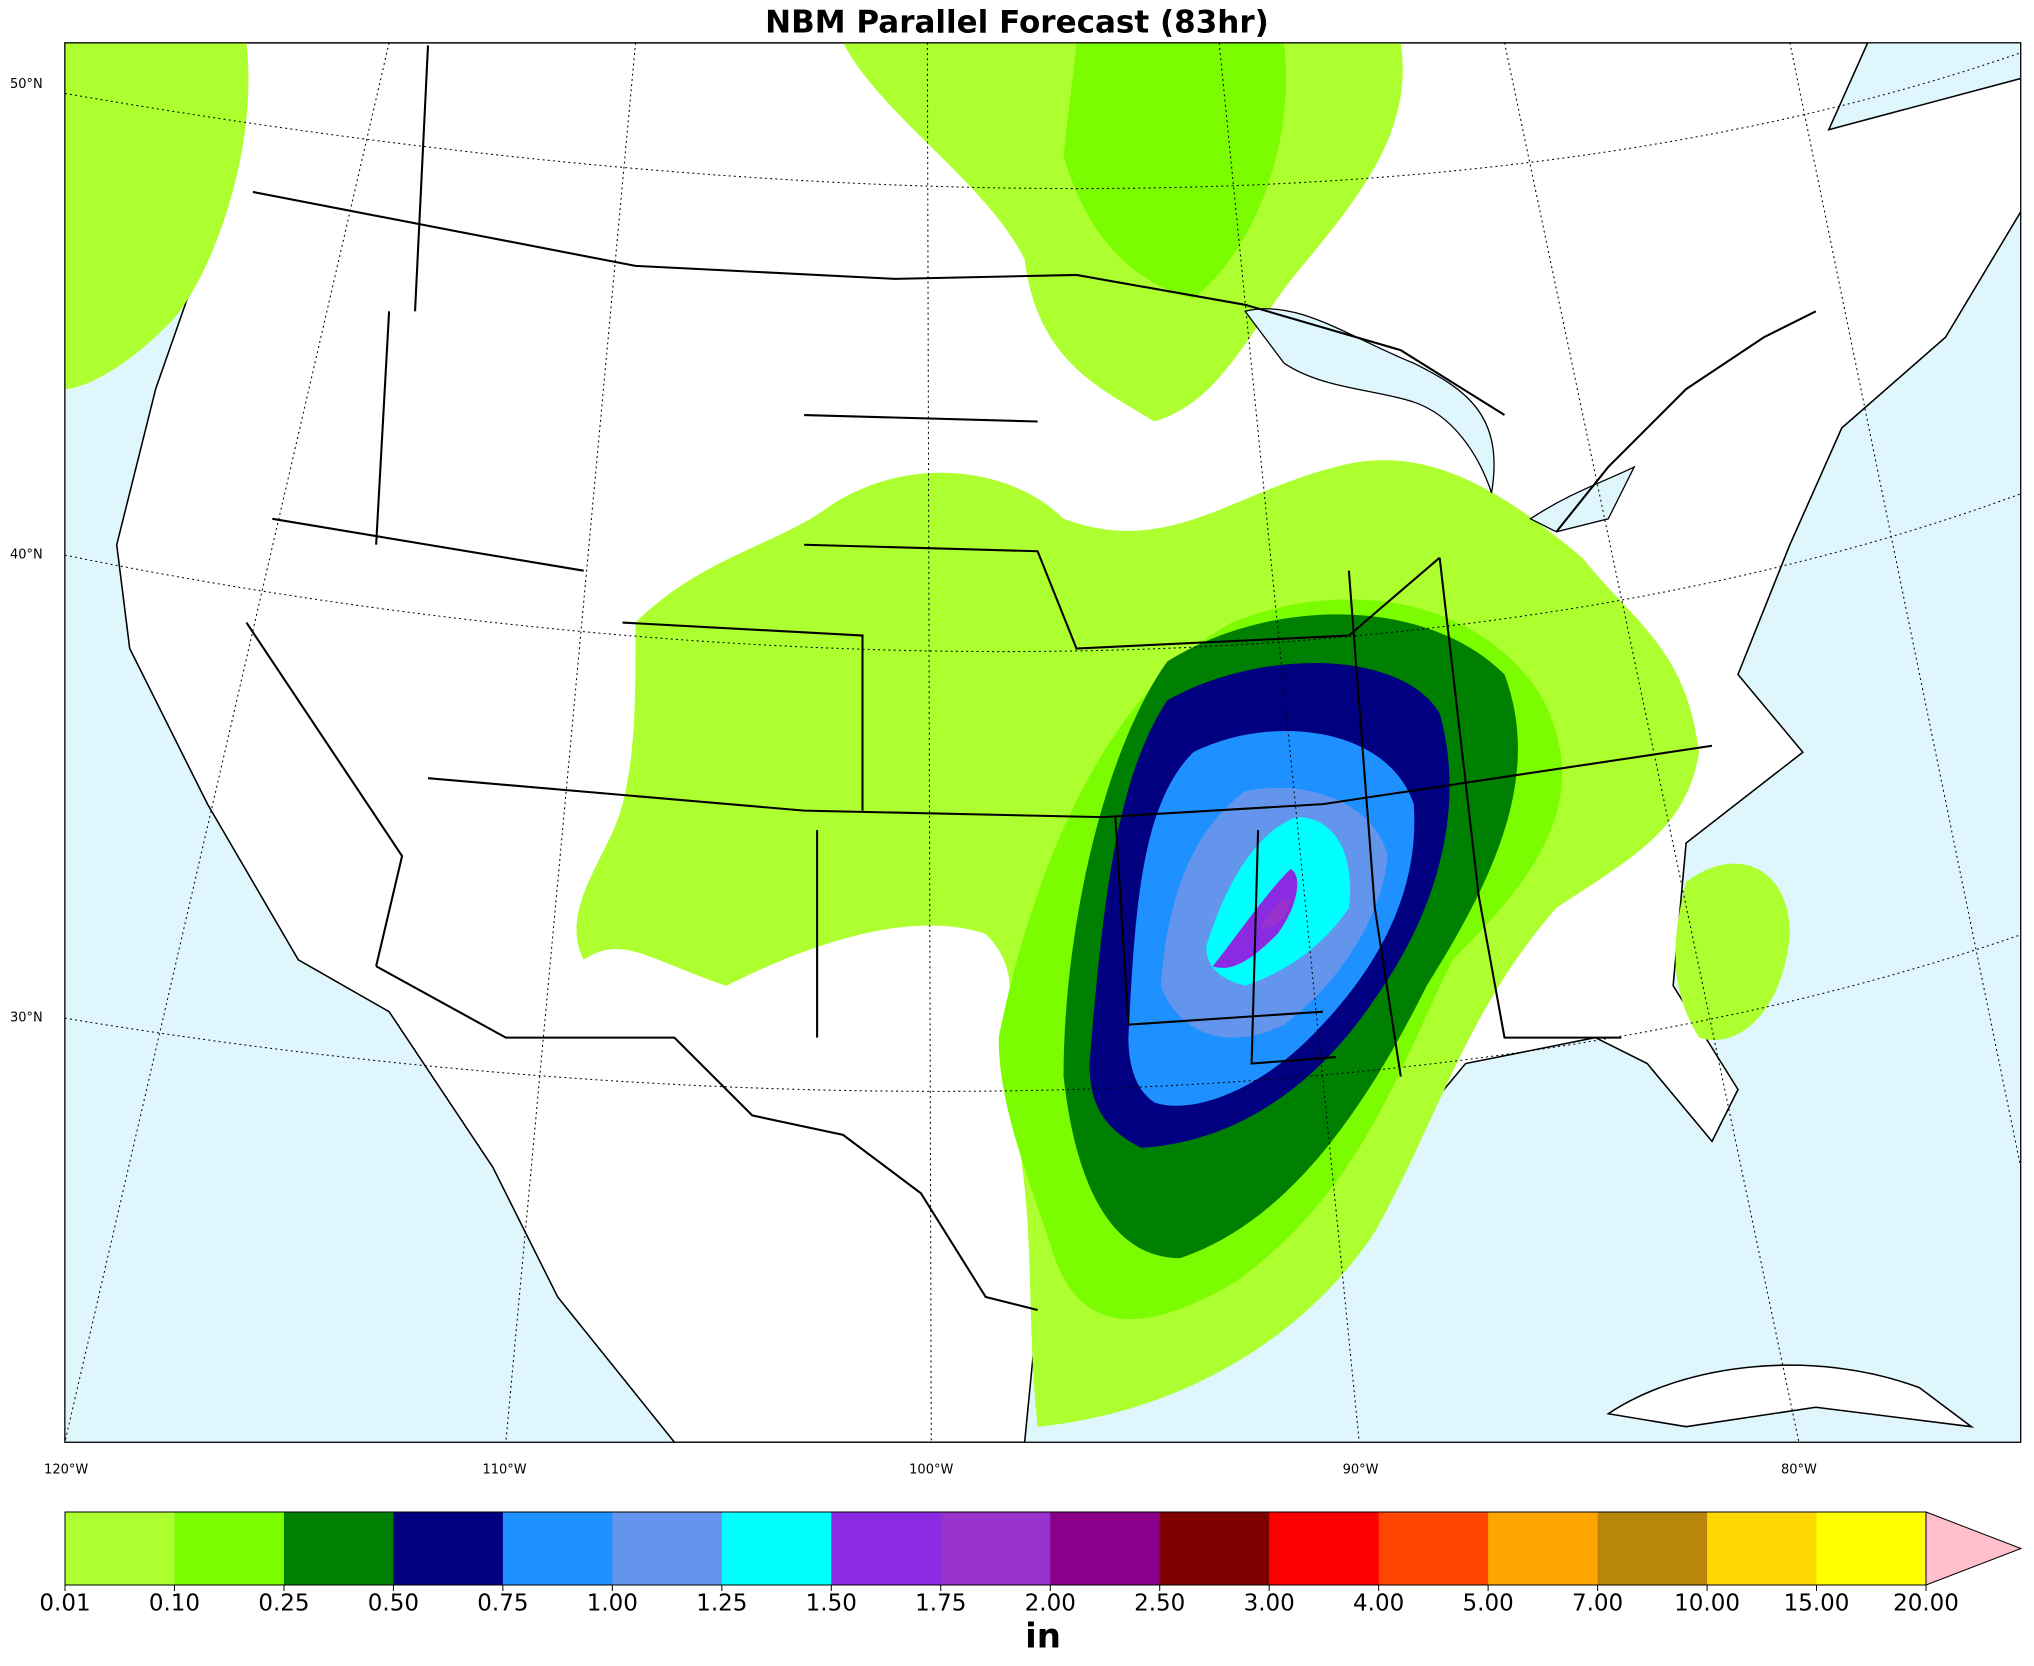  What do you see at coordinates (393, 1604) in the screenshot?
I see `colorbar-tick-label: 0.50` at bounding box center [393, 1604].